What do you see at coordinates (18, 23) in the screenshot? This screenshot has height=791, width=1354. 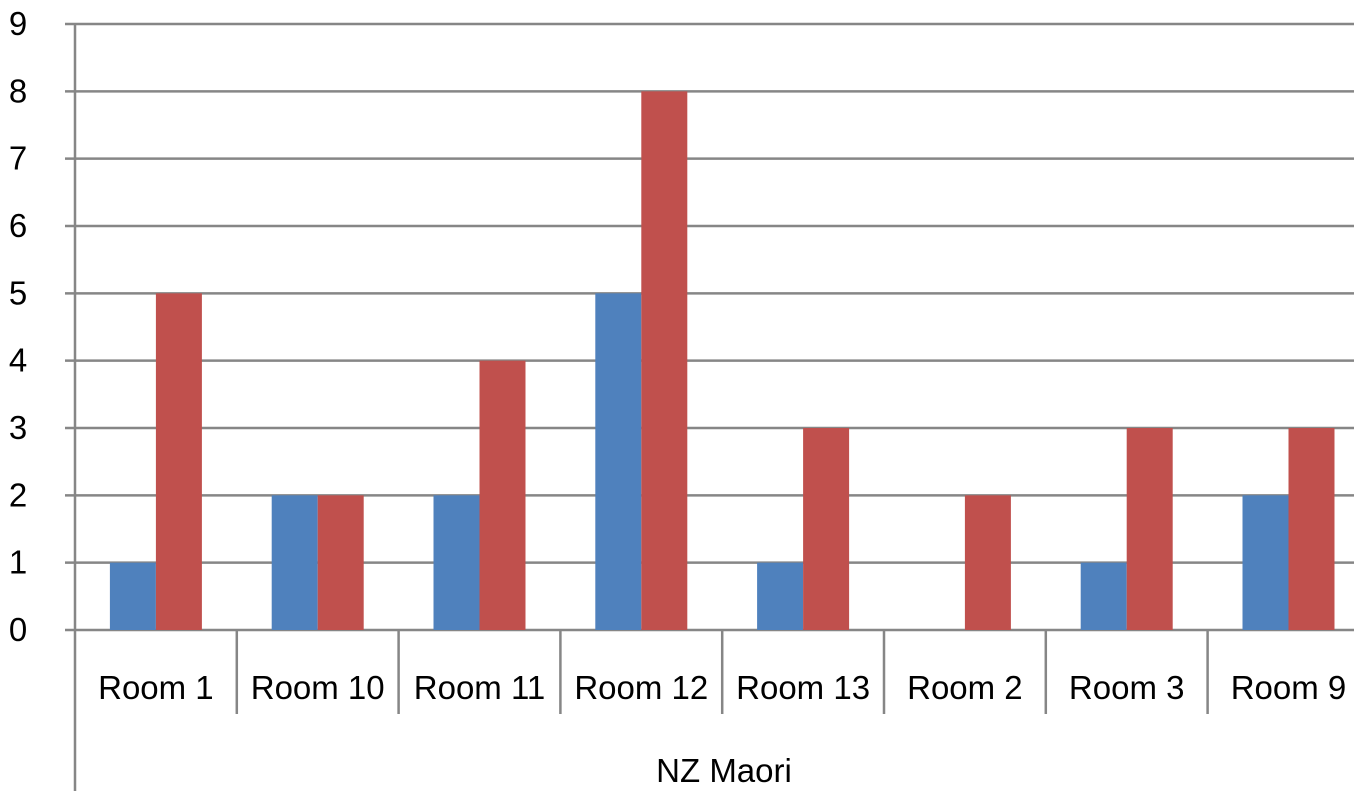 I see `y-tick-label: 9` at bounding box center [18, 23].